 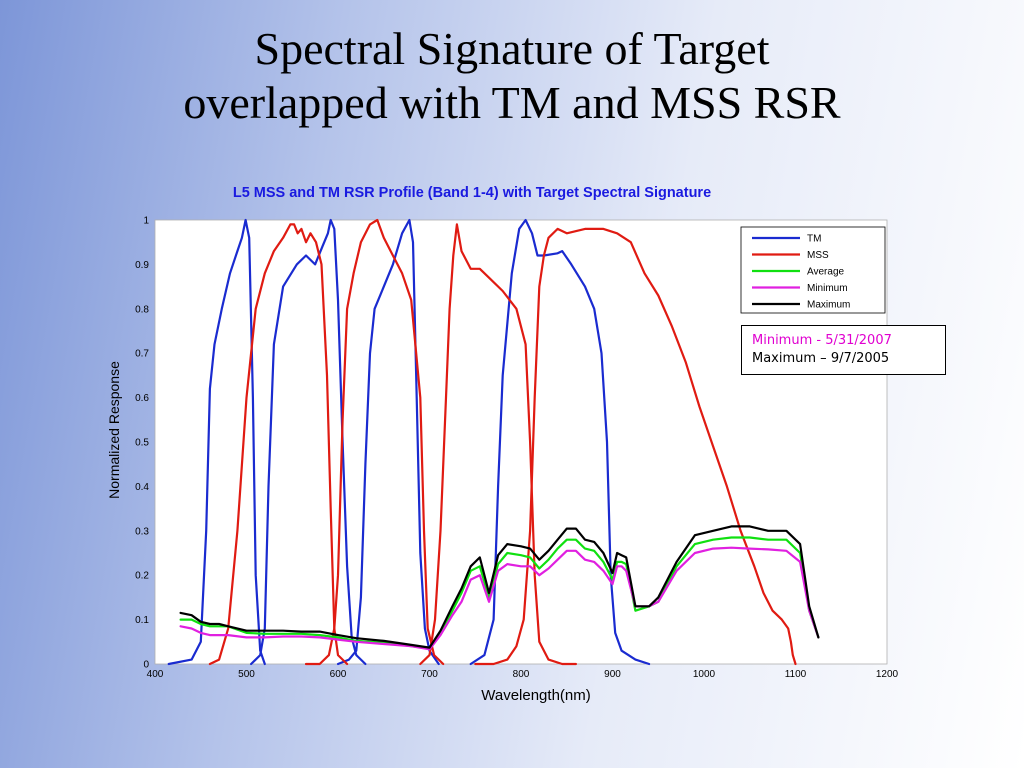 What do you see at coordinates (142, 265) in the screenshot?
I see `y-tick-label: 0.9` at bounding box center [142, 265].